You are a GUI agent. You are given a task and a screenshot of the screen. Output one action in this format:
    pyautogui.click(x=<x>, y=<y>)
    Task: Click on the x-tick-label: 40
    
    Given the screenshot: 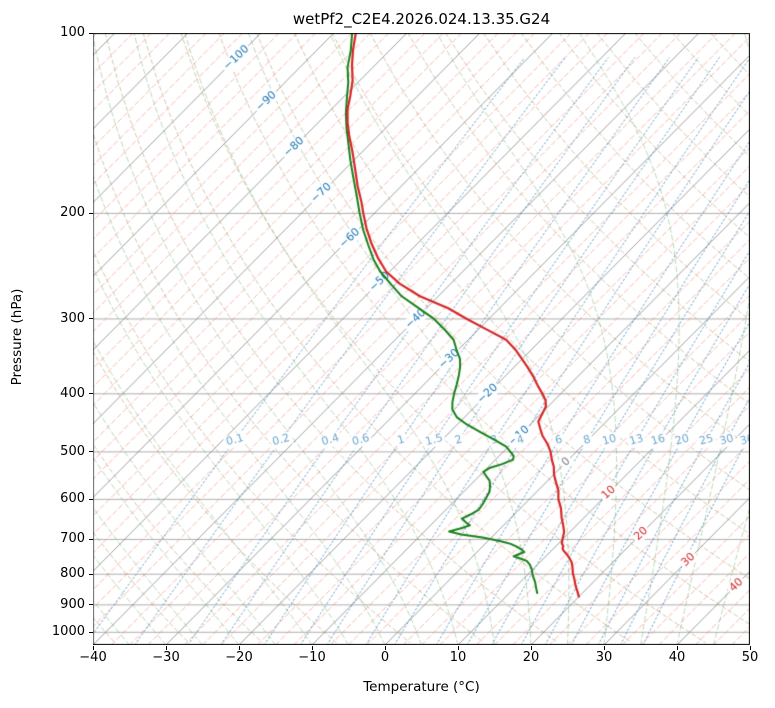 What is the action you would take?
    pyautogui.click(x=677, y=657)
    